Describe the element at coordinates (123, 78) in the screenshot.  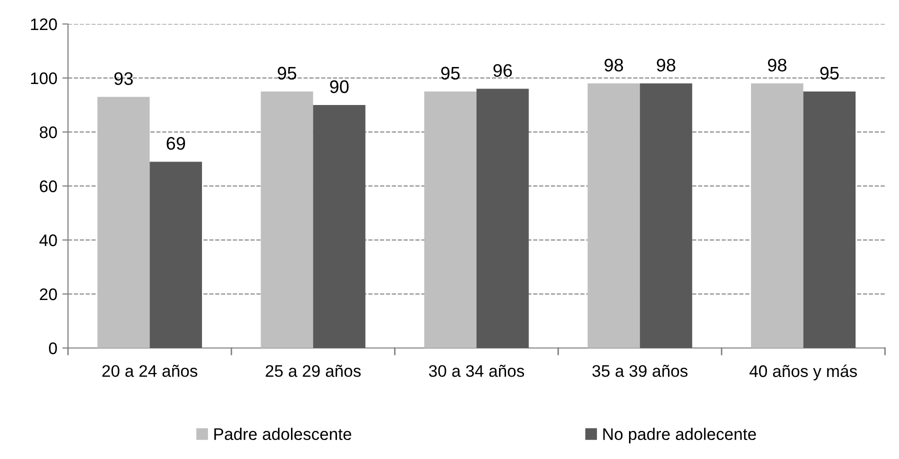
I see `data-label: 93` at that location.